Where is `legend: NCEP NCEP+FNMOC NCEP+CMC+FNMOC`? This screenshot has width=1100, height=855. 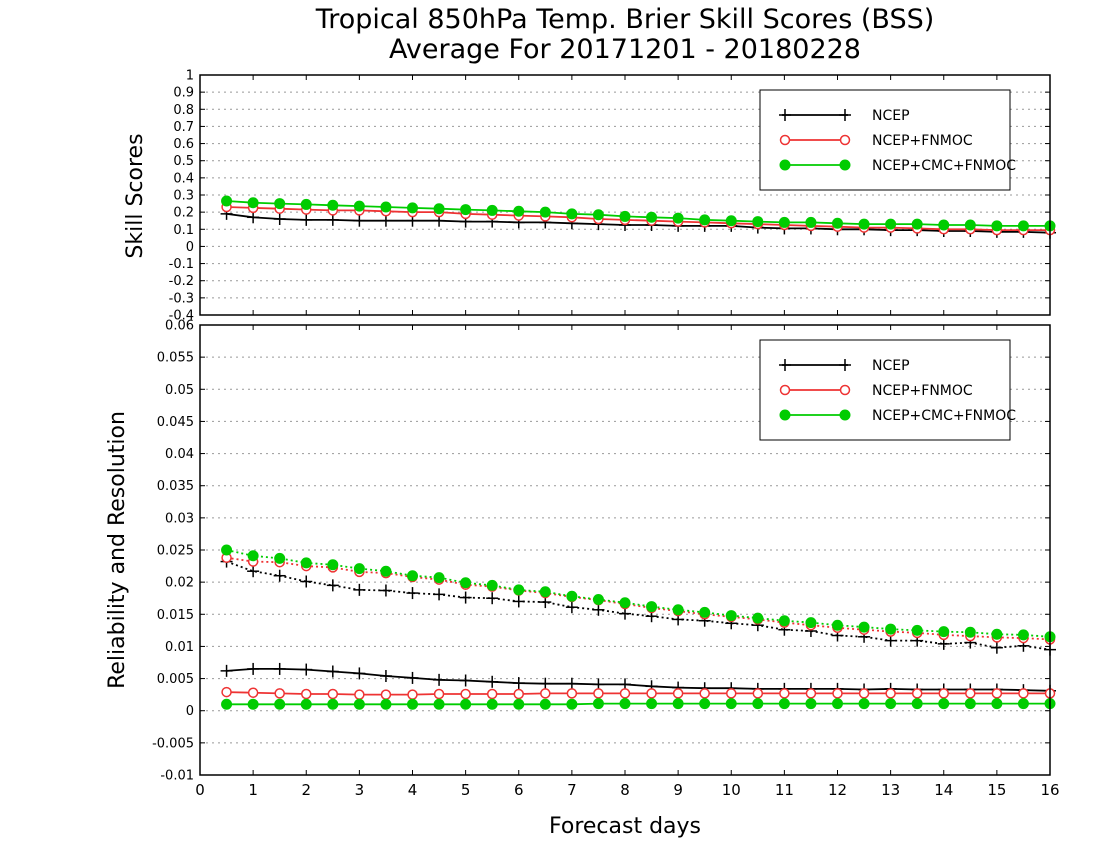
legend: NCEP NCEP+FNMOC NCEP+CMC+FNMOC is located at coordinates (887, 140).